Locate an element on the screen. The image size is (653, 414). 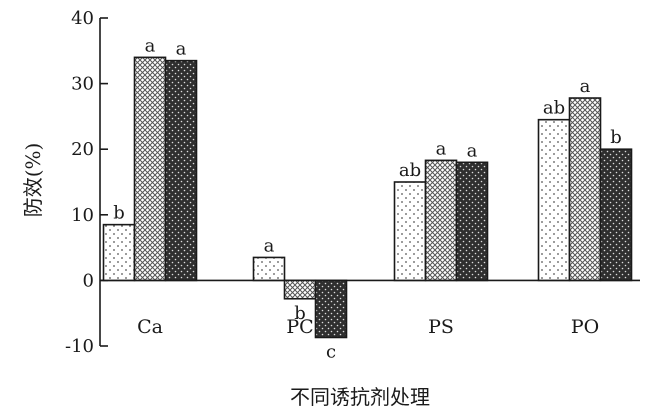
category-label: PC is located at coordinates (299, 327).